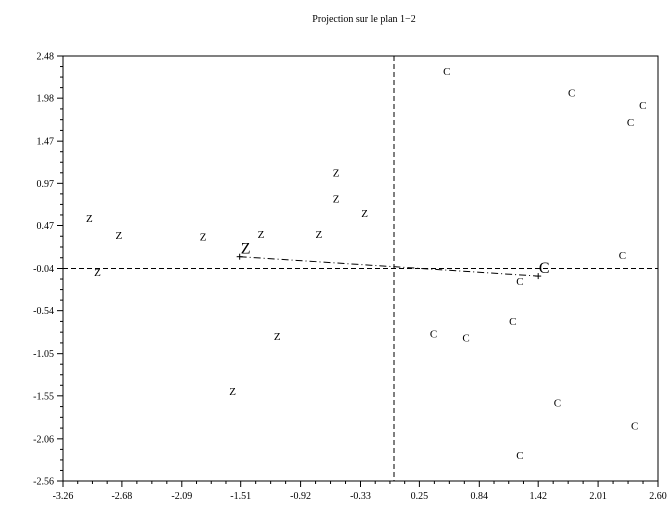 The image size is (672, 511). What do you see at coordinates (43, 269) in the screenshot?
I see `y-tick-label: -0.04` at bounding box center [43, 269].